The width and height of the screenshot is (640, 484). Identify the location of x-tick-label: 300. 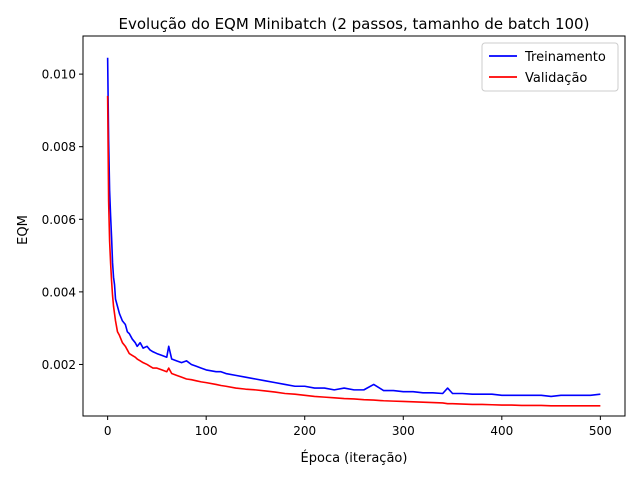
(403, 431).